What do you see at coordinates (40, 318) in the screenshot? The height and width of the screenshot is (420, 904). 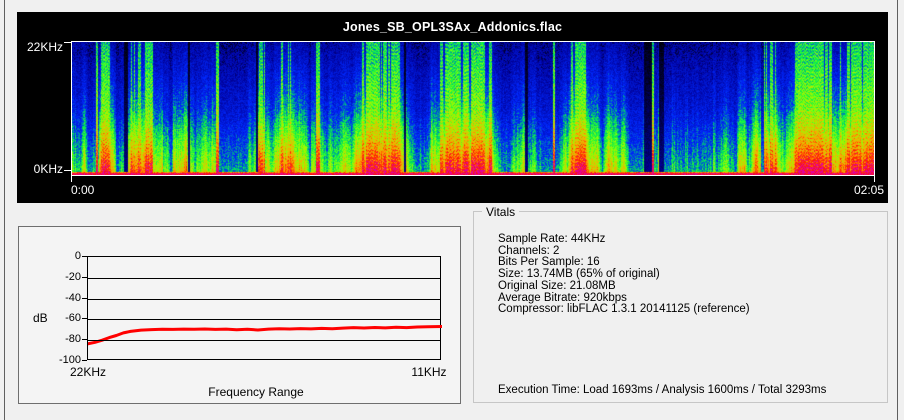 I see `yaxis-title: dB` at bounding box center [40, 318].